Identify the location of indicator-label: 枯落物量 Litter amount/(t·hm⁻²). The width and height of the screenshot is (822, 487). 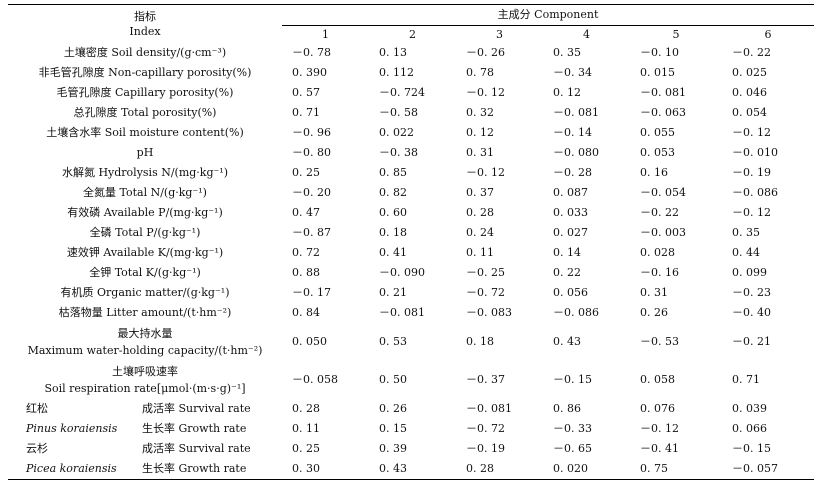
(145, 312).